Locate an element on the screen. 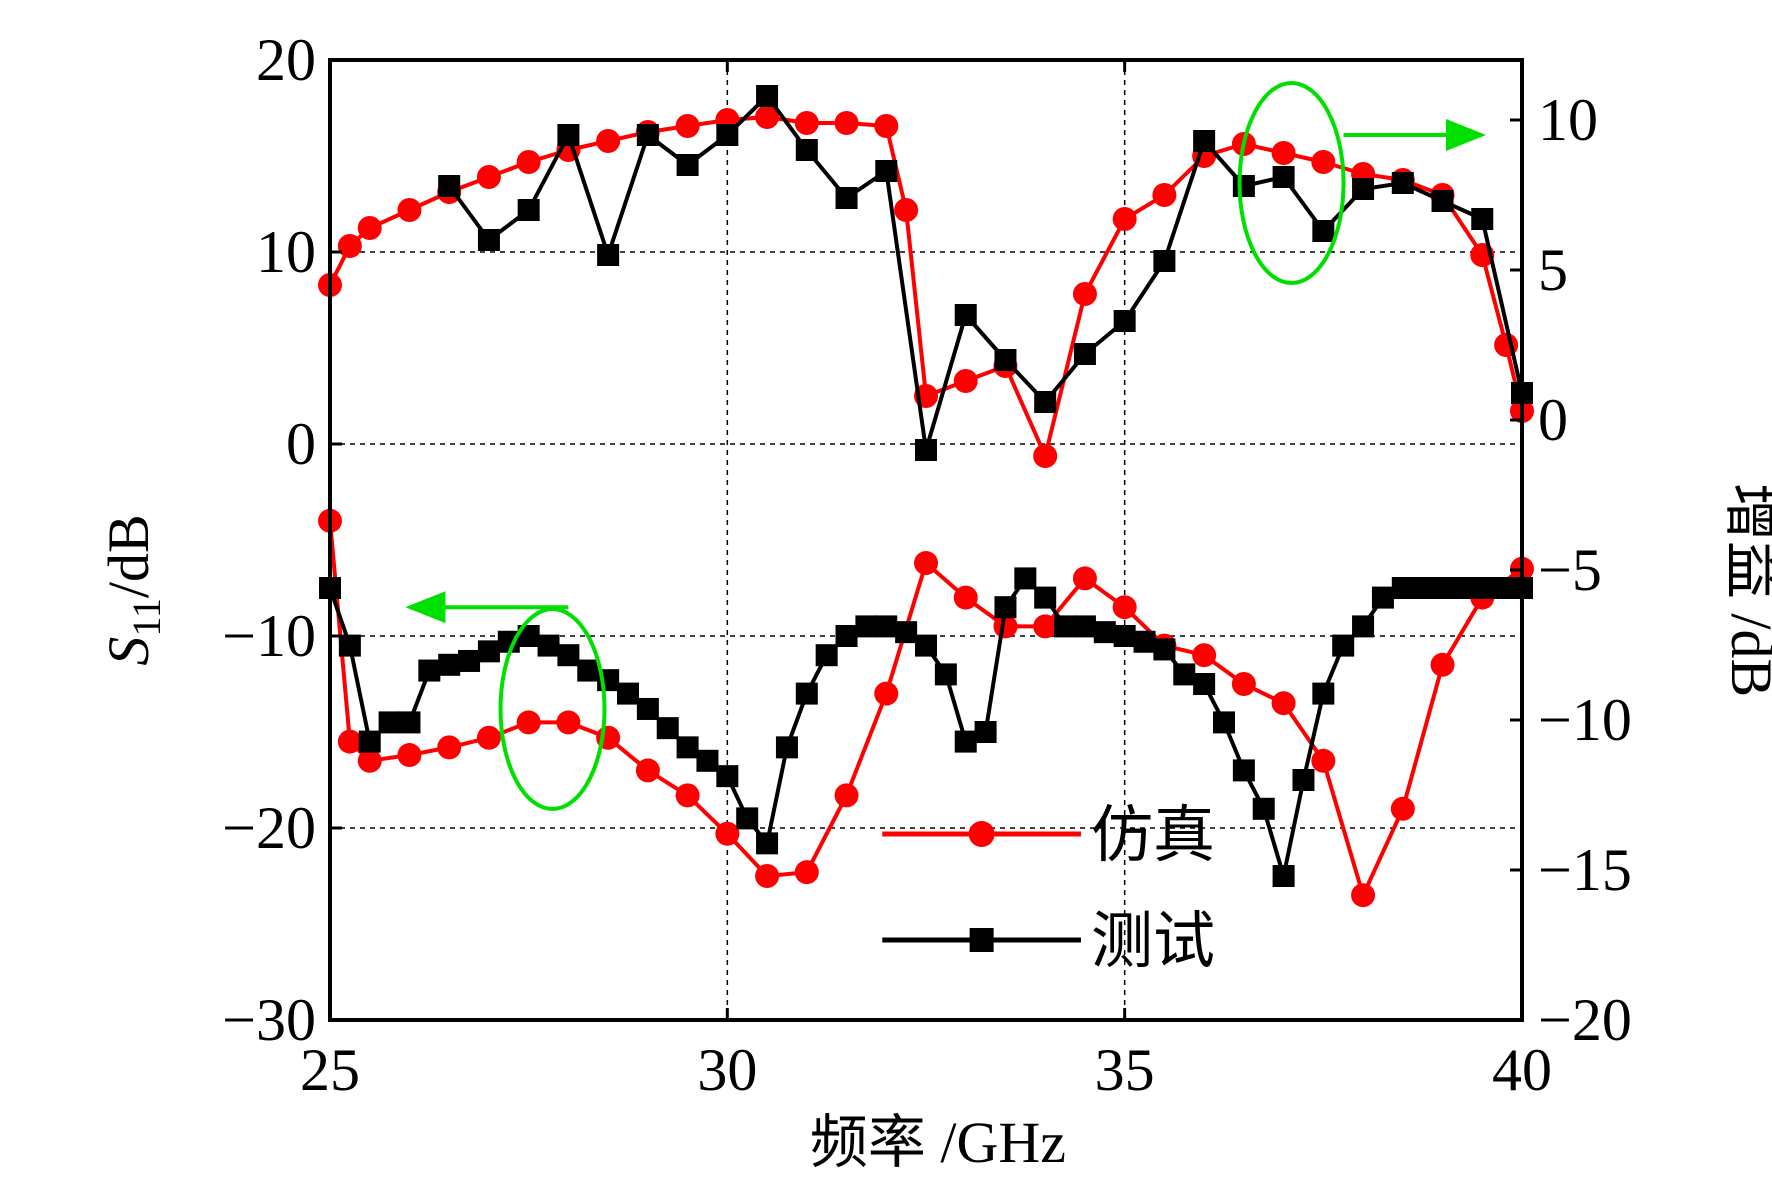 This screenshot has width=1772, height=1195. legend-item-测试: 测试 is located at coordinates (1048, 940).